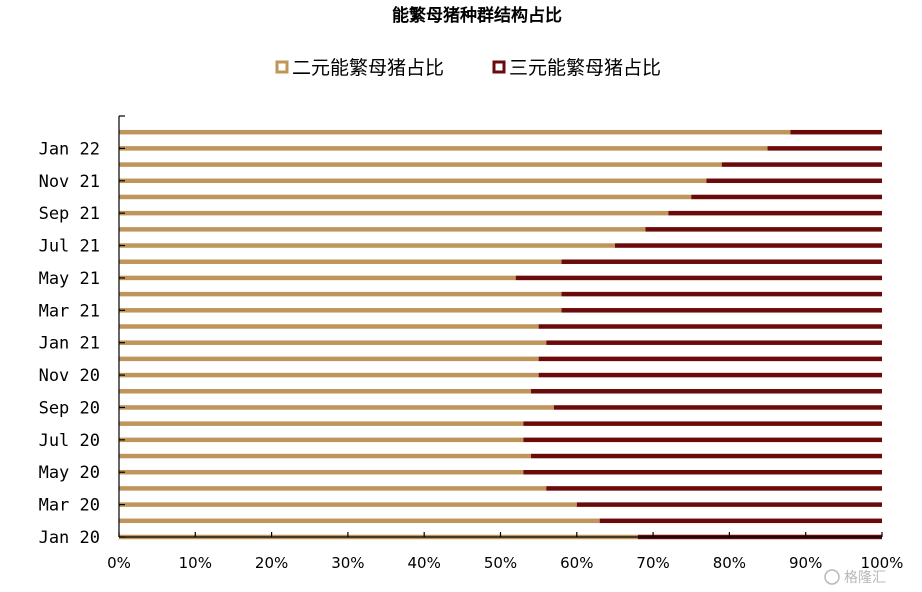  I want to click on y-tick-label: Nov 21, so click(69, 182).